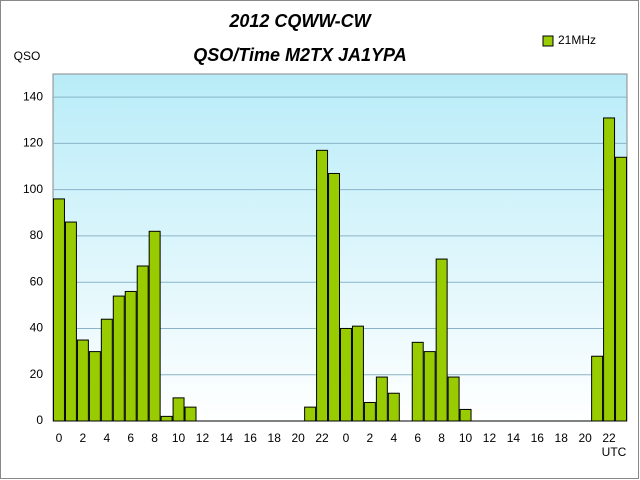  I want to click on y-tick-label: 100, so click(33, 189).